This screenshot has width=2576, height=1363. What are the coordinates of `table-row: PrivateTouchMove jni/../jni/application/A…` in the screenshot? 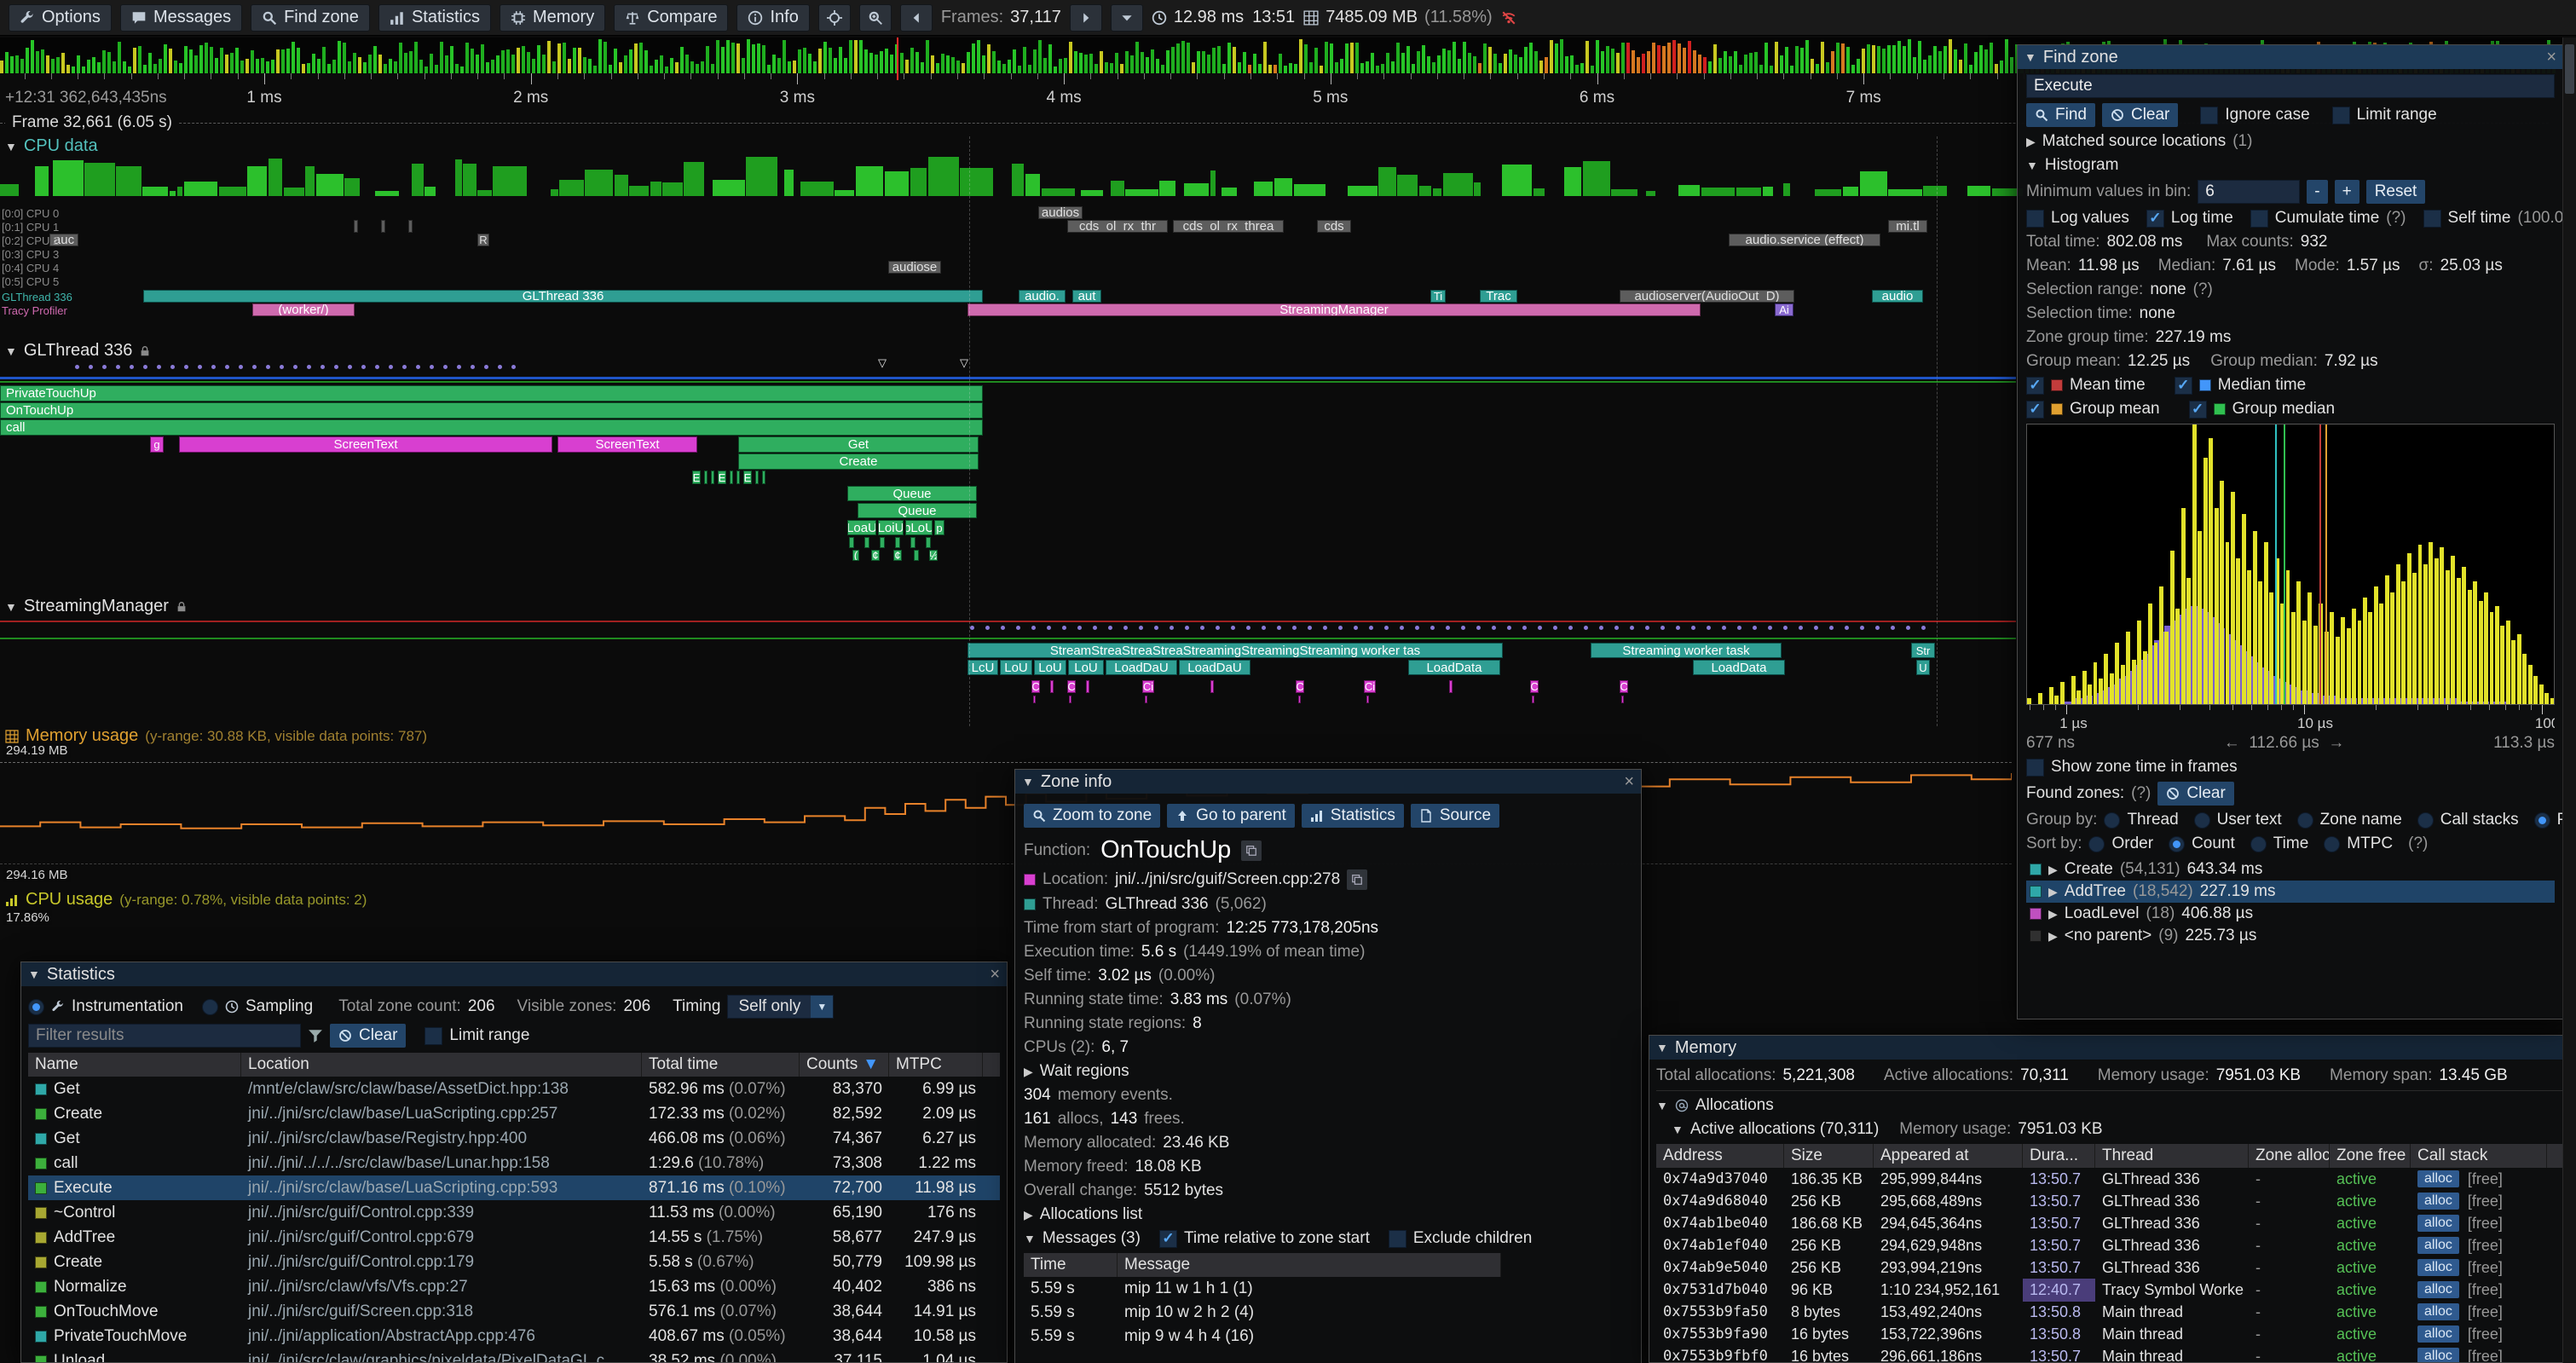 It's located at (514, 1337).